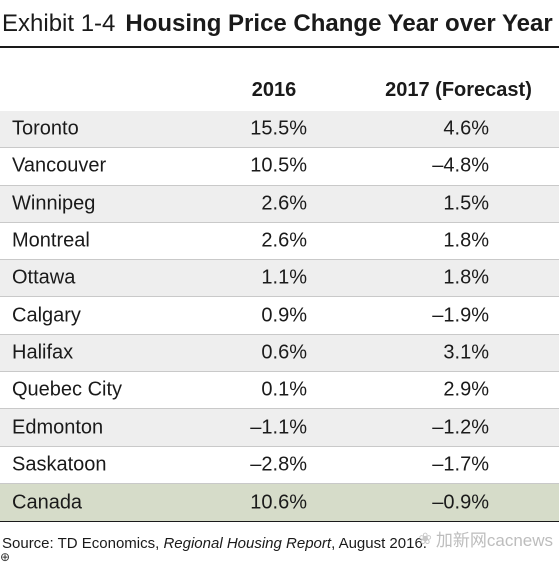 The image size is (559, 564). What do you see at coordinates (54, 203) in the screenshot?
I see `row-label: Winnipeg` at bounding box center [54, 203].